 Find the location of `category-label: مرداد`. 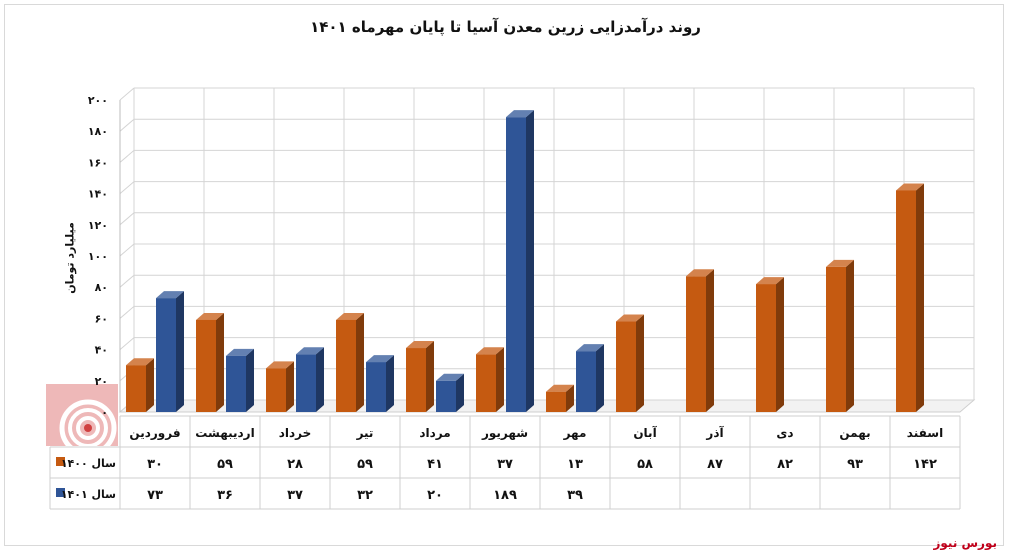

category-label: مرداد is located at coordinates (434, 433).